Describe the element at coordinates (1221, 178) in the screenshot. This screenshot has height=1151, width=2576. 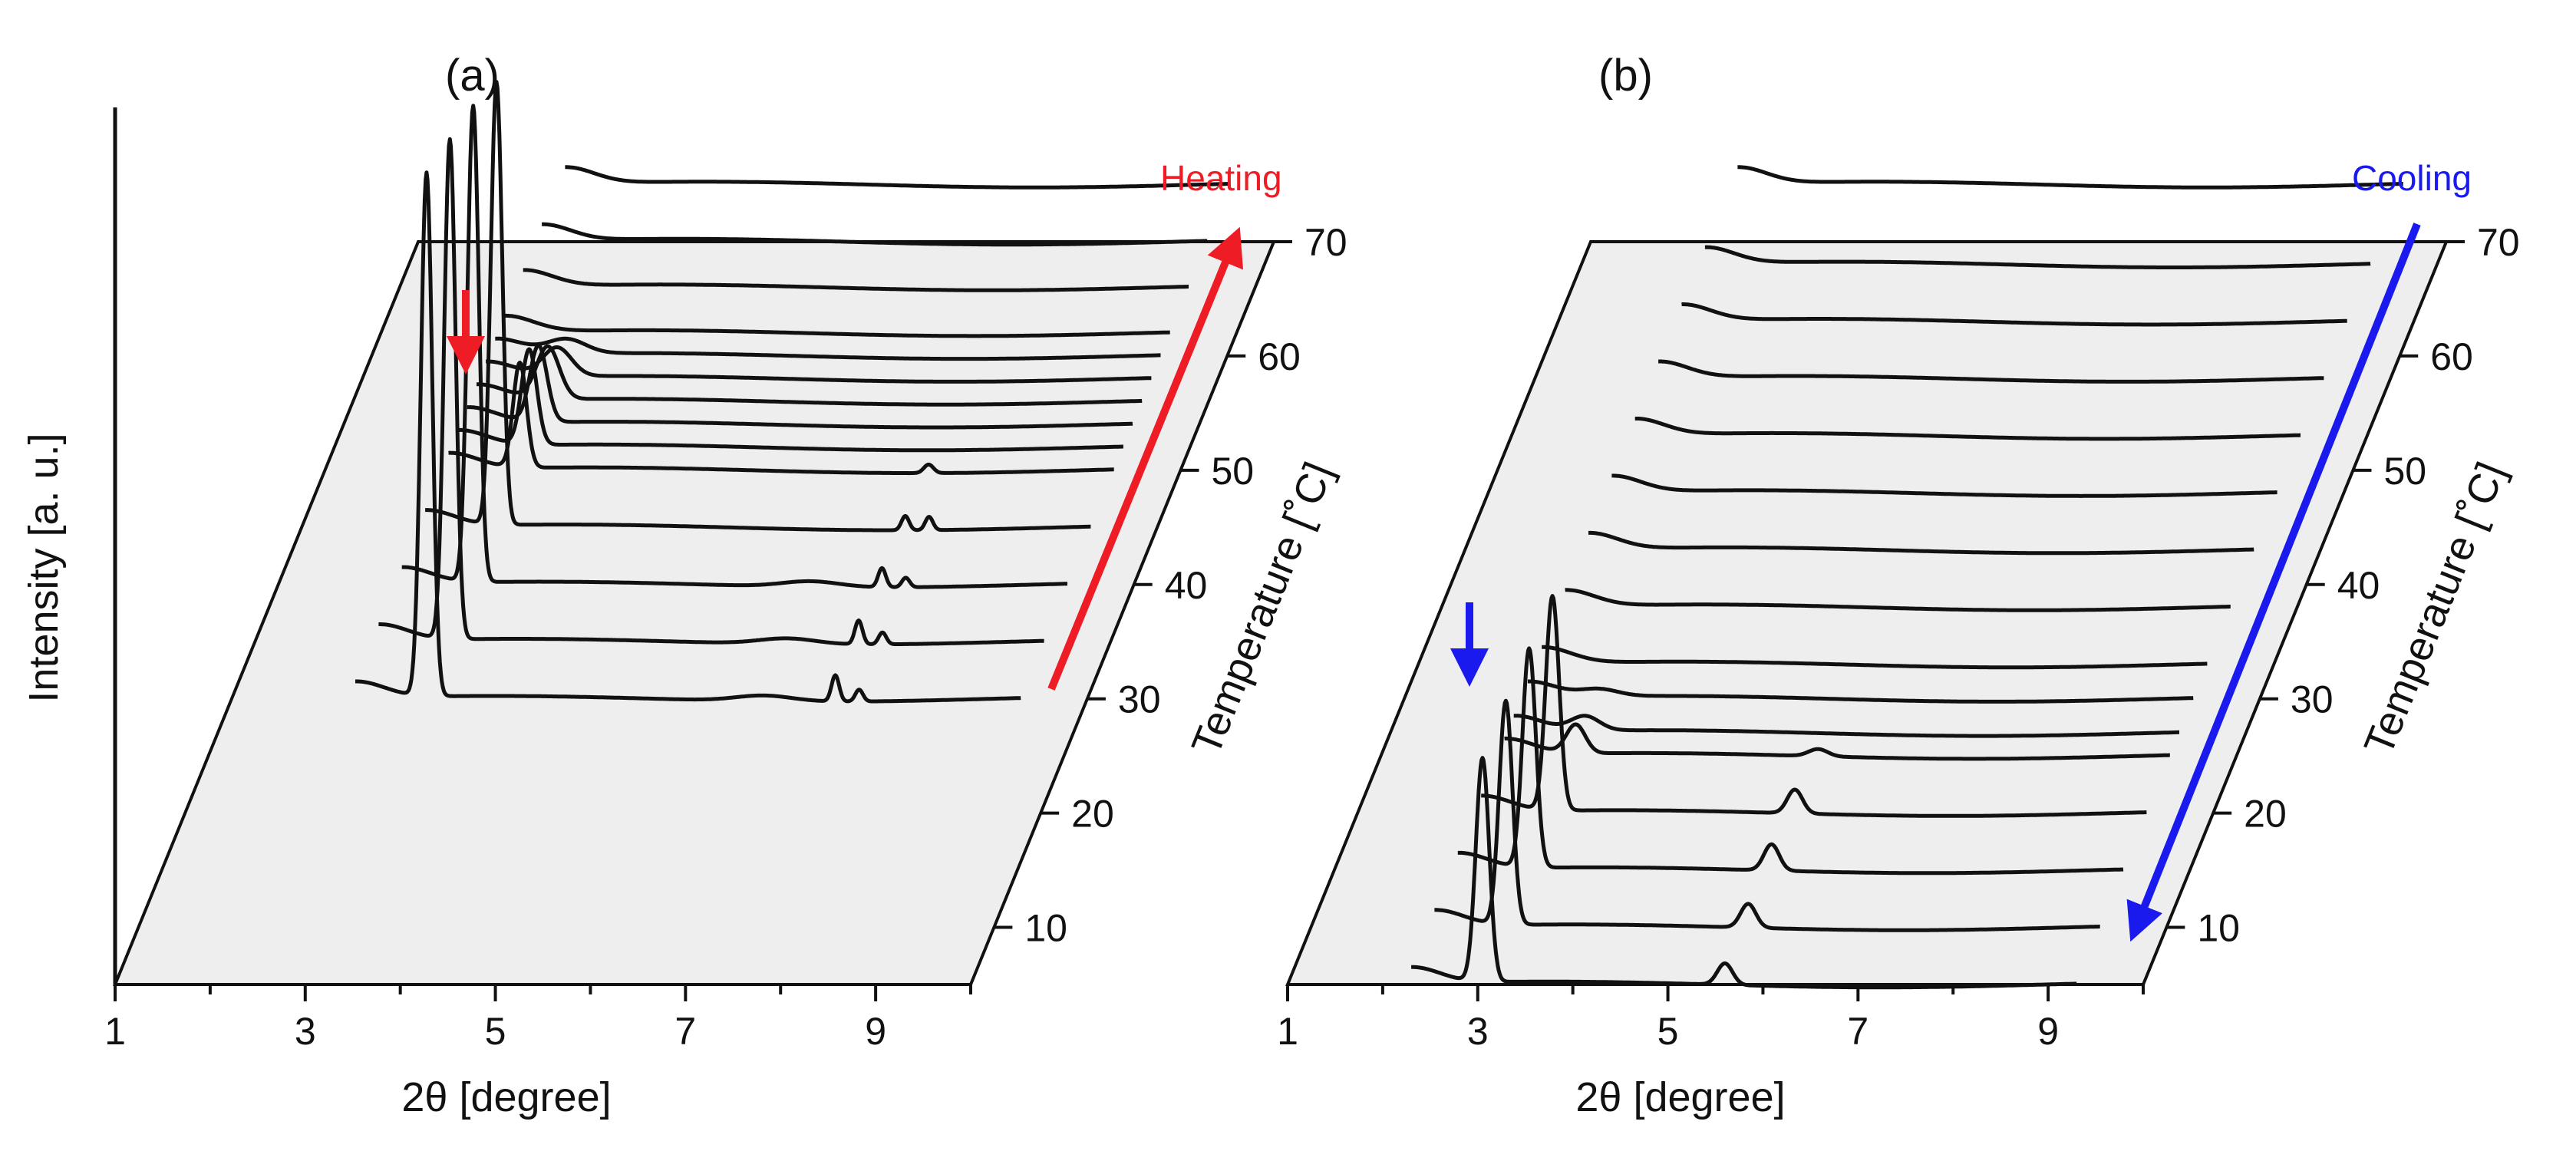
I see `heating-label: Heating` at that location.